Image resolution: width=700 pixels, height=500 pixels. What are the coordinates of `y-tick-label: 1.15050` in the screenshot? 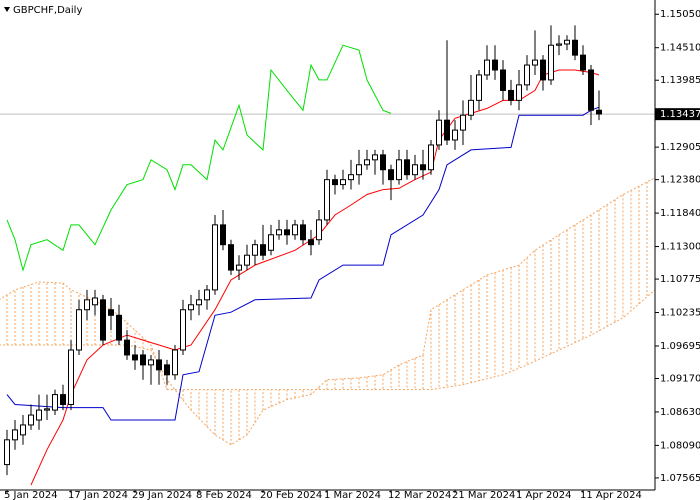 It's located at (680, 14).